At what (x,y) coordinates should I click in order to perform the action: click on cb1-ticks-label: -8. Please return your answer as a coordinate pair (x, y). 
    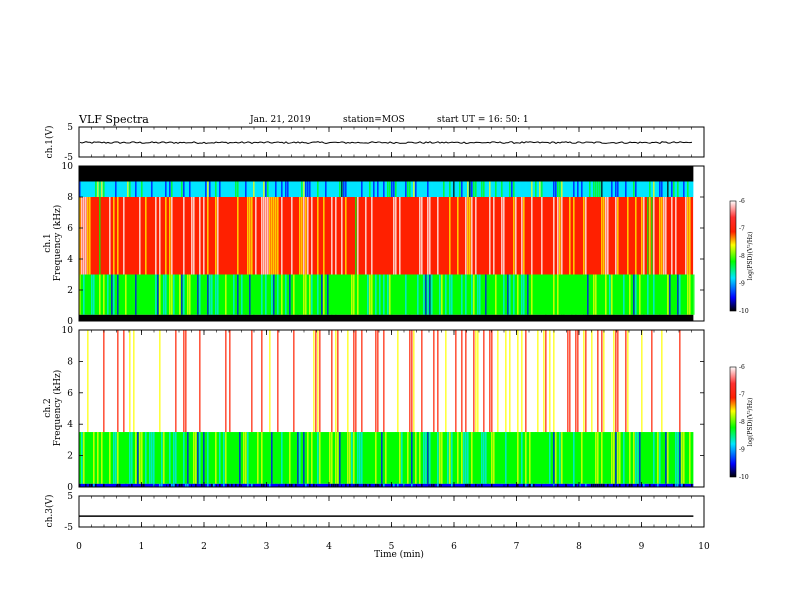
    Looking at the image, I should click on (742, 256).